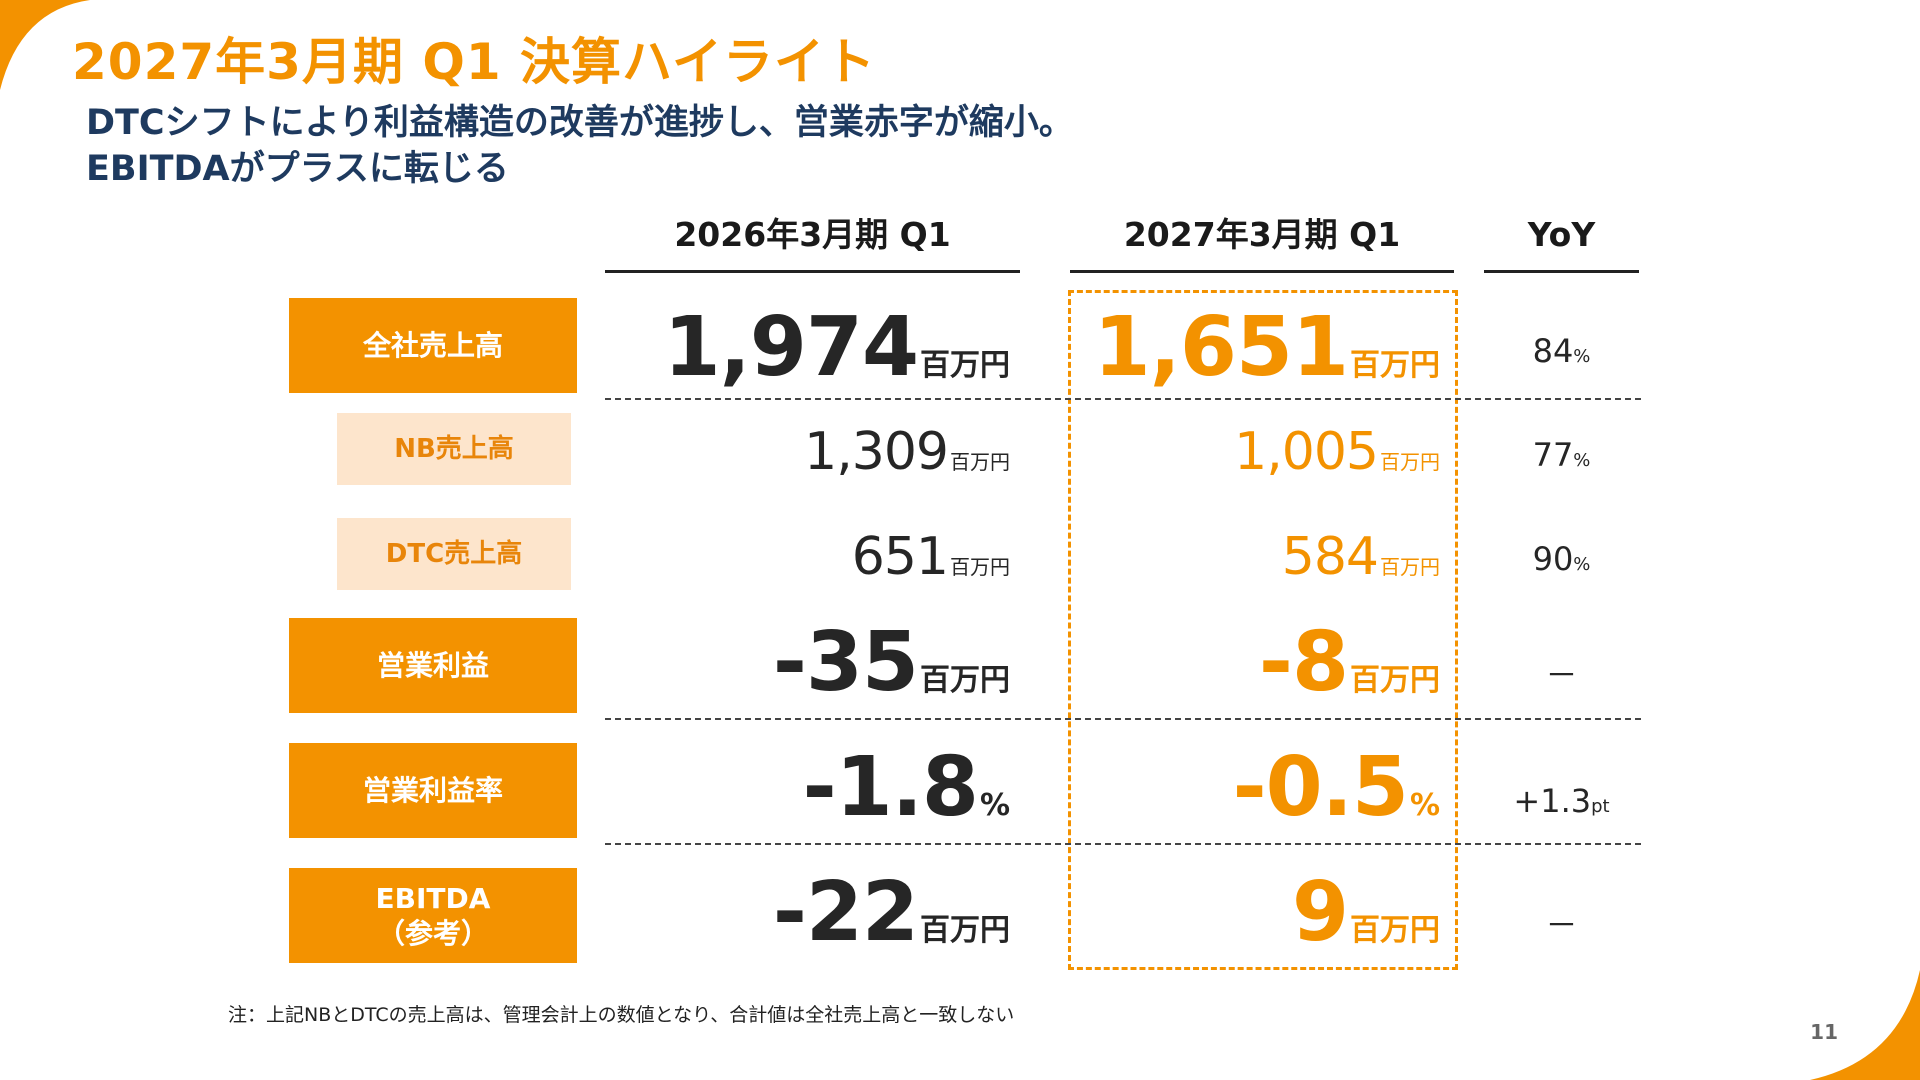 The width and height of the screenshot is (1920, 1080). Describe the element at coordinates (1320, 787) in the screenshot. I see `value-number: -0.5` at that location.